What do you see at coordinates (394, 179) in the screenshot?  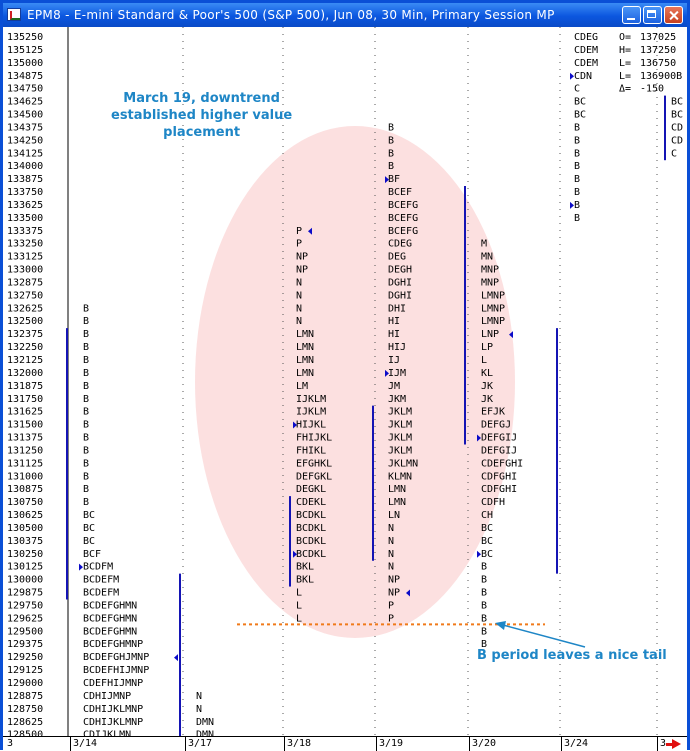 I see `tpo-letters: BF` at bounding box center [394, 179].